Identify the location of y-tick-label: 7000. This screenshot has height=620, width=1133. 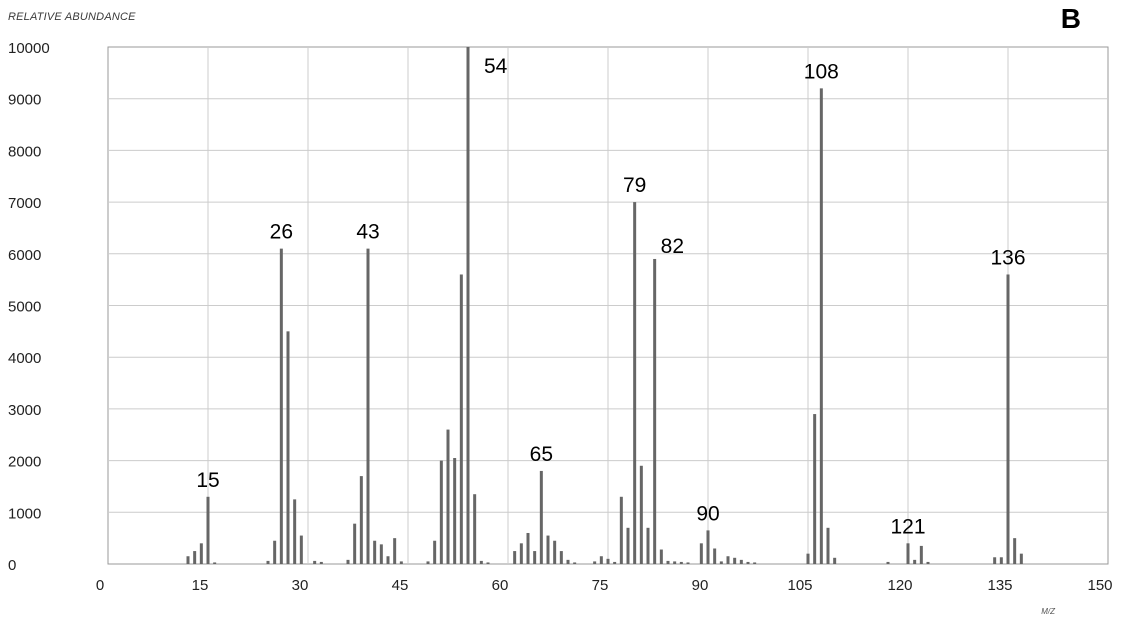
(24, 203).